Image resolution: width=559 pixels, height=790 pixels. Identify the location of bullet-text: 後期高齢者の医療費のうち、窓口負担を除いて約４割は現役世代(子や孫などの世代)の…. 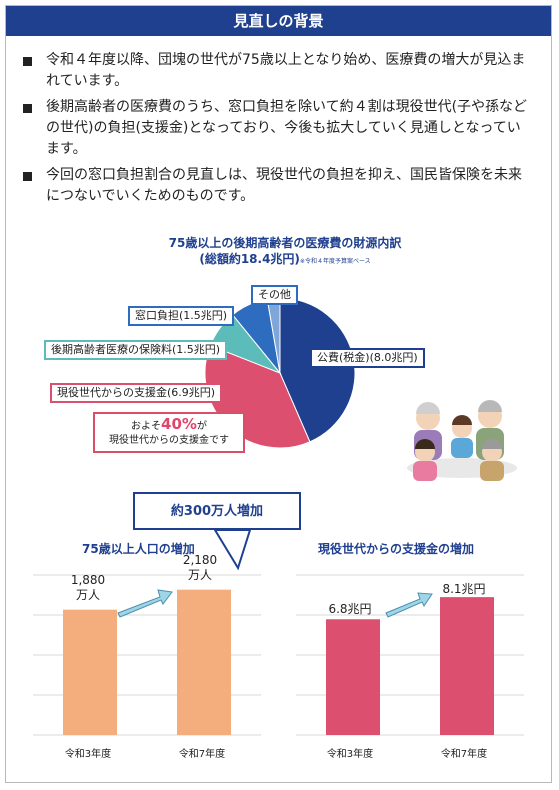
(287, 128).